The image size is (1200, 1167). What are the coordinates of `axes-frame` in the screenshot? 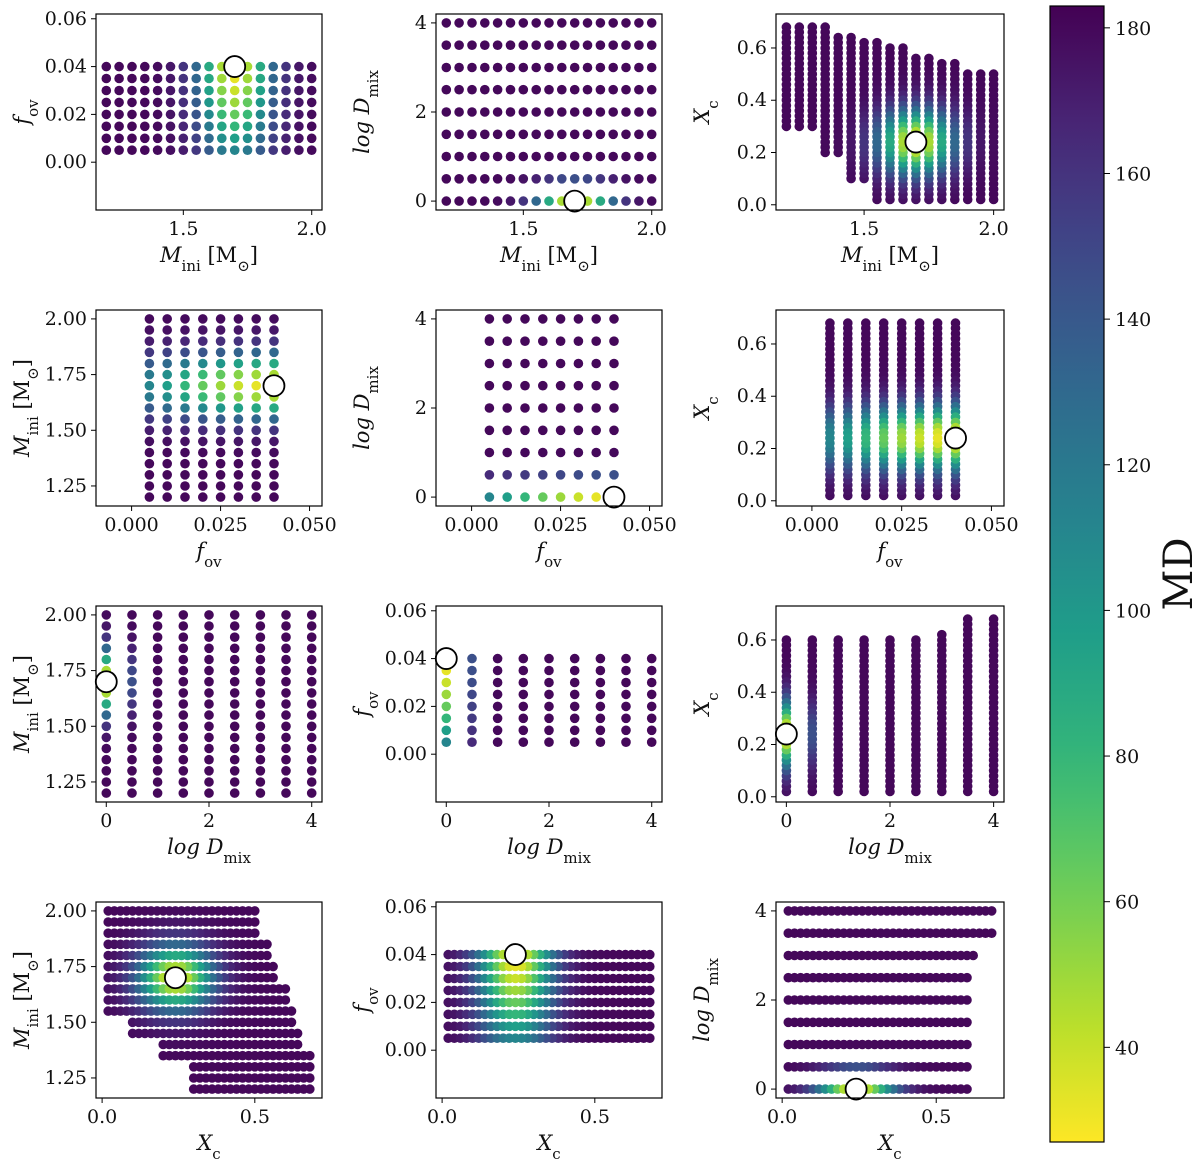 It's located at (209, 112).